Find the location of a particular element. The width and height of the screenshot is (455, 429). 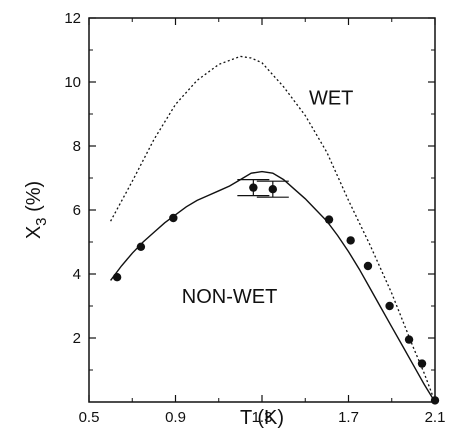

y-tick-label: 10 is located at coordinates (72, 82).